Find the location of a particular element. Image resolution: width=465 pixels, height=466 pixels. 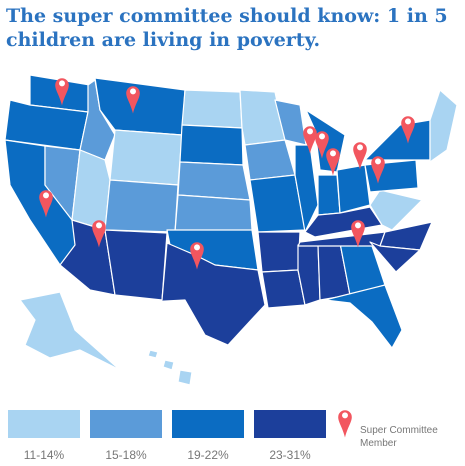

member-label: Super Committee Member is located at coordinates (399, 437).